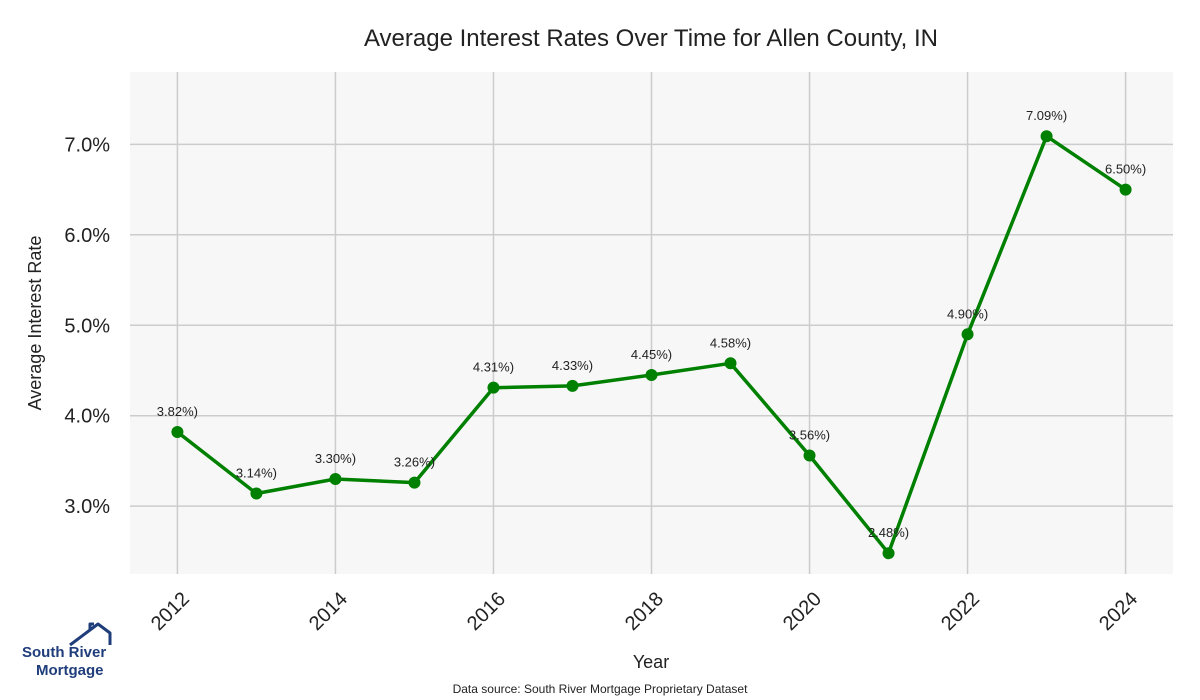 The width and height of the screenshot is (1200, 700). I want to click on house-icon, so click(90, 634).